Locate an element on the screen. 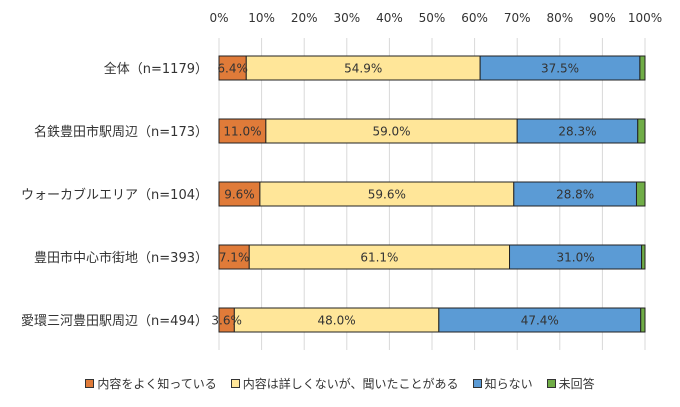 The width and height of the screenshot is (680, 407). x-tick-label: 90% is located at coordinates (602, 18).